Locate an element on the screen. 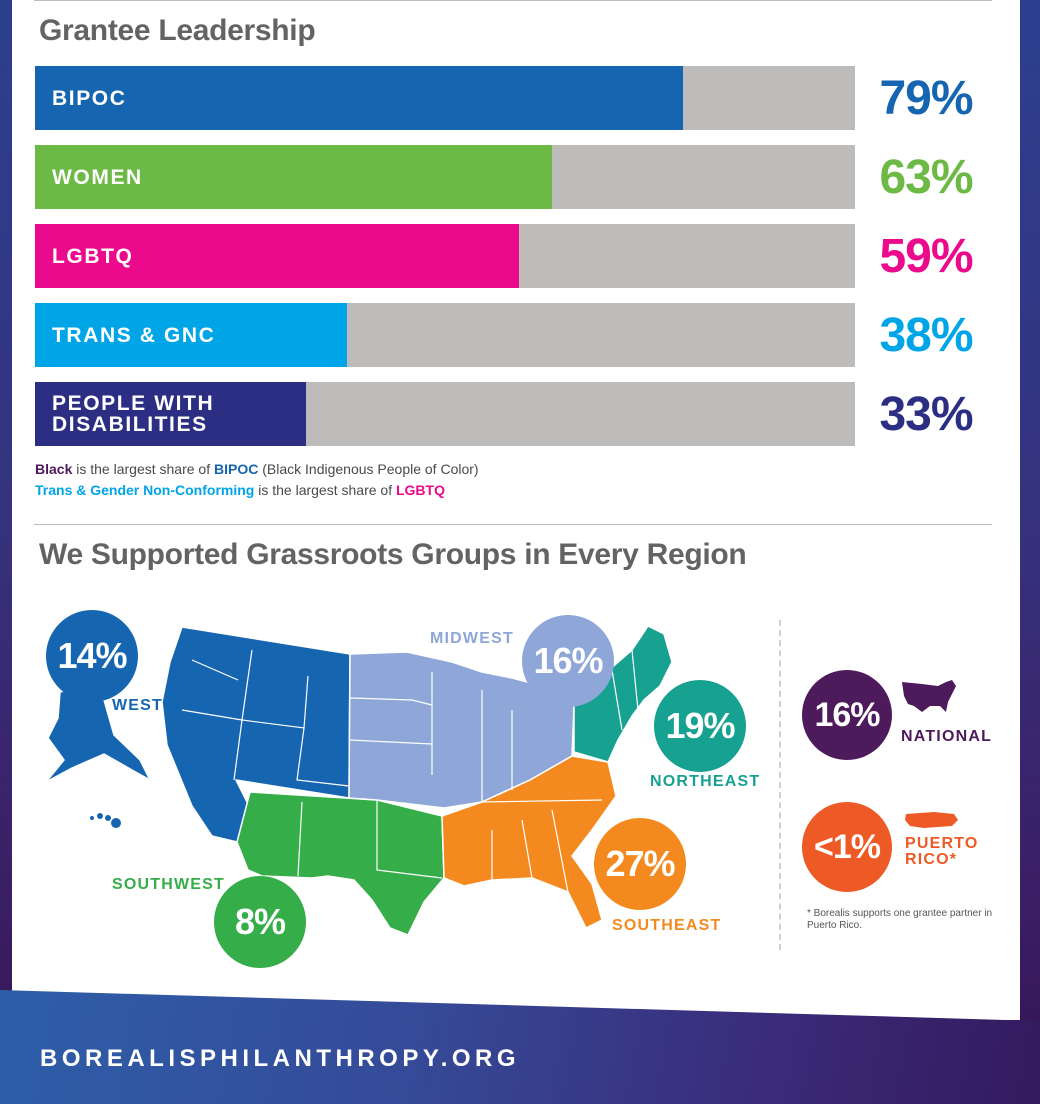  bar-value-label: 33% is located at coordinates (926, 414).